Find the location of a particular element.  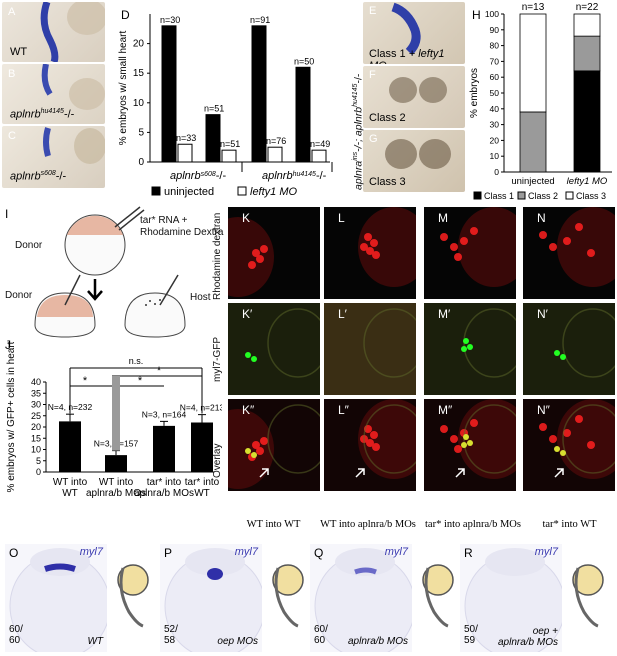

legend-label-uninjected: uninjected is located at coordinates (189, 192).